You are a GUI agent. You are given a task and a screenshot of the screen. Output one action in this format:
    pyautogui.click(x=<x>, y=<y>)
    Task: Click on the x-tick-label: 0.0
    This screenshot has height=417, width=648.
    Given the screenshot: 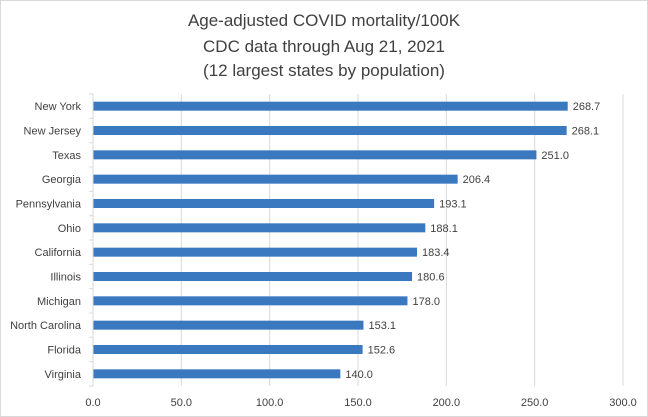 What is the action you would take?
    pyautogui.click(x=92, y=403)
    